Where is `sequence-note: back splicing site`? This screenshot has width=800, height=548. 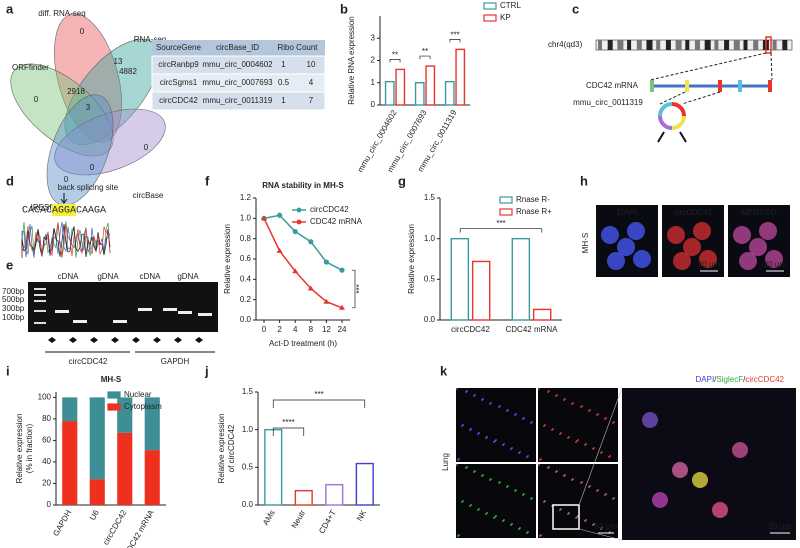
sequence-note: back splicing site is located at coordinates (88, 187).